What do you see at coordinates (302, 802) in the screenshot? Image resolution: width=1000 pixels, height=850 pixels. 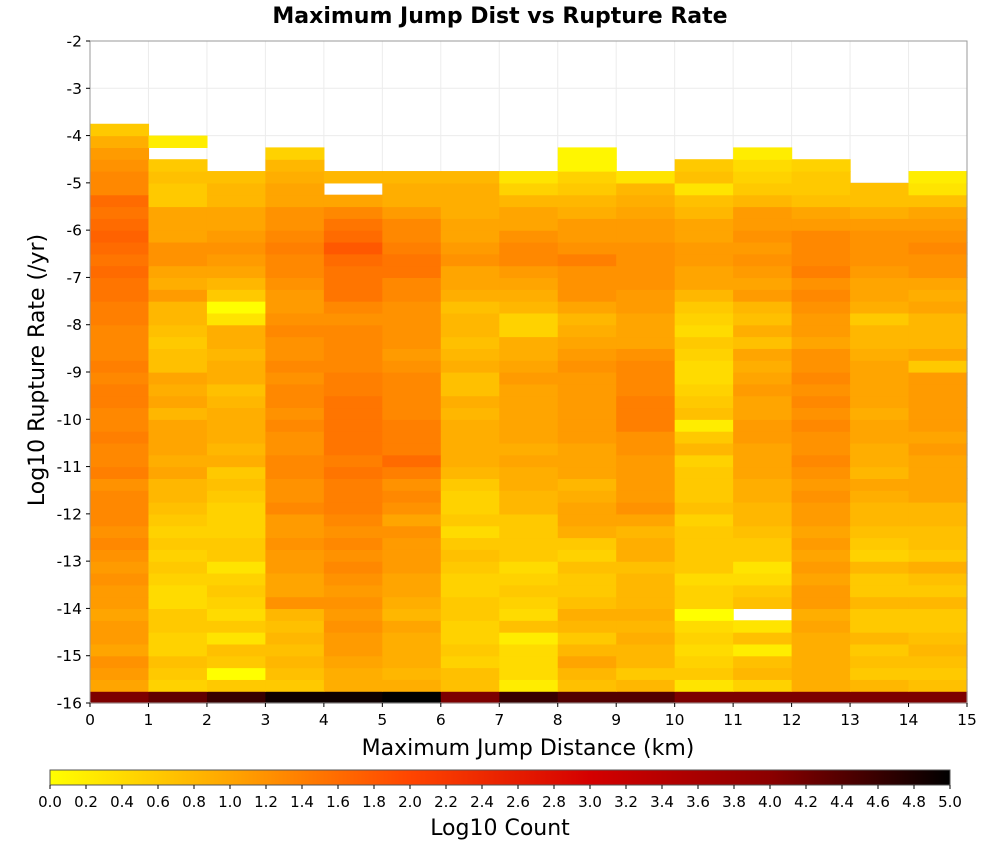 I see `colorbar-tick-label: 1.4` at bounding box center [302, 802].